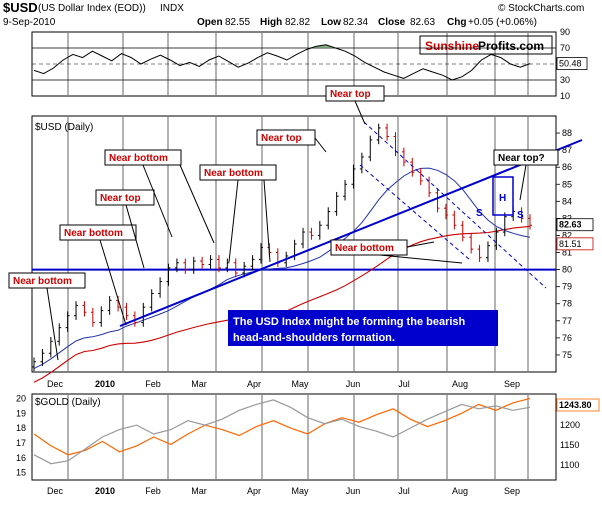  What do you see at coordinates (353, 384) in the screenshot?
I see `price-x-tick-label: Jun` at bounding box center [353, 384].